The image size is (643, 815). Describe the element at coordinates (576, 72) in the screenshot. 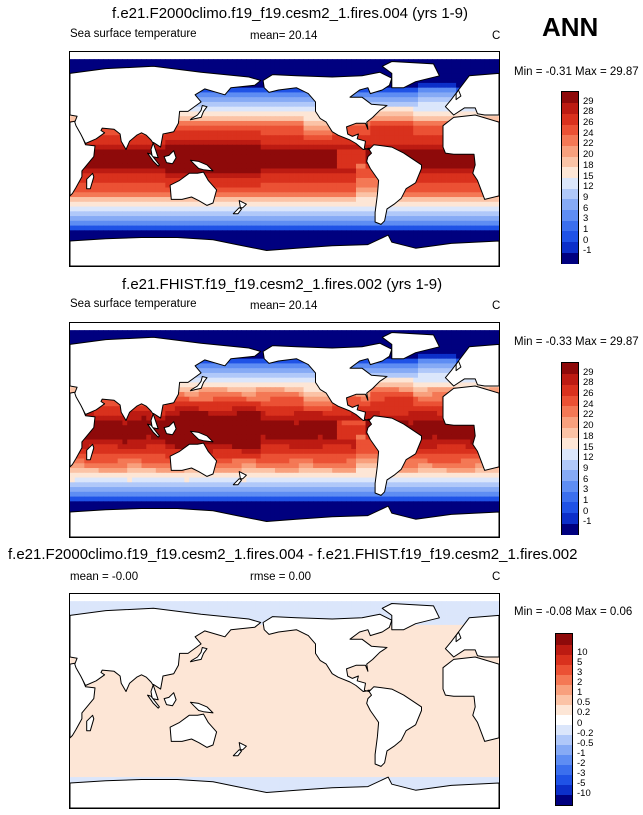

I see `panel1-minmax: Min = -0.31 Max = 29.87` at that location.